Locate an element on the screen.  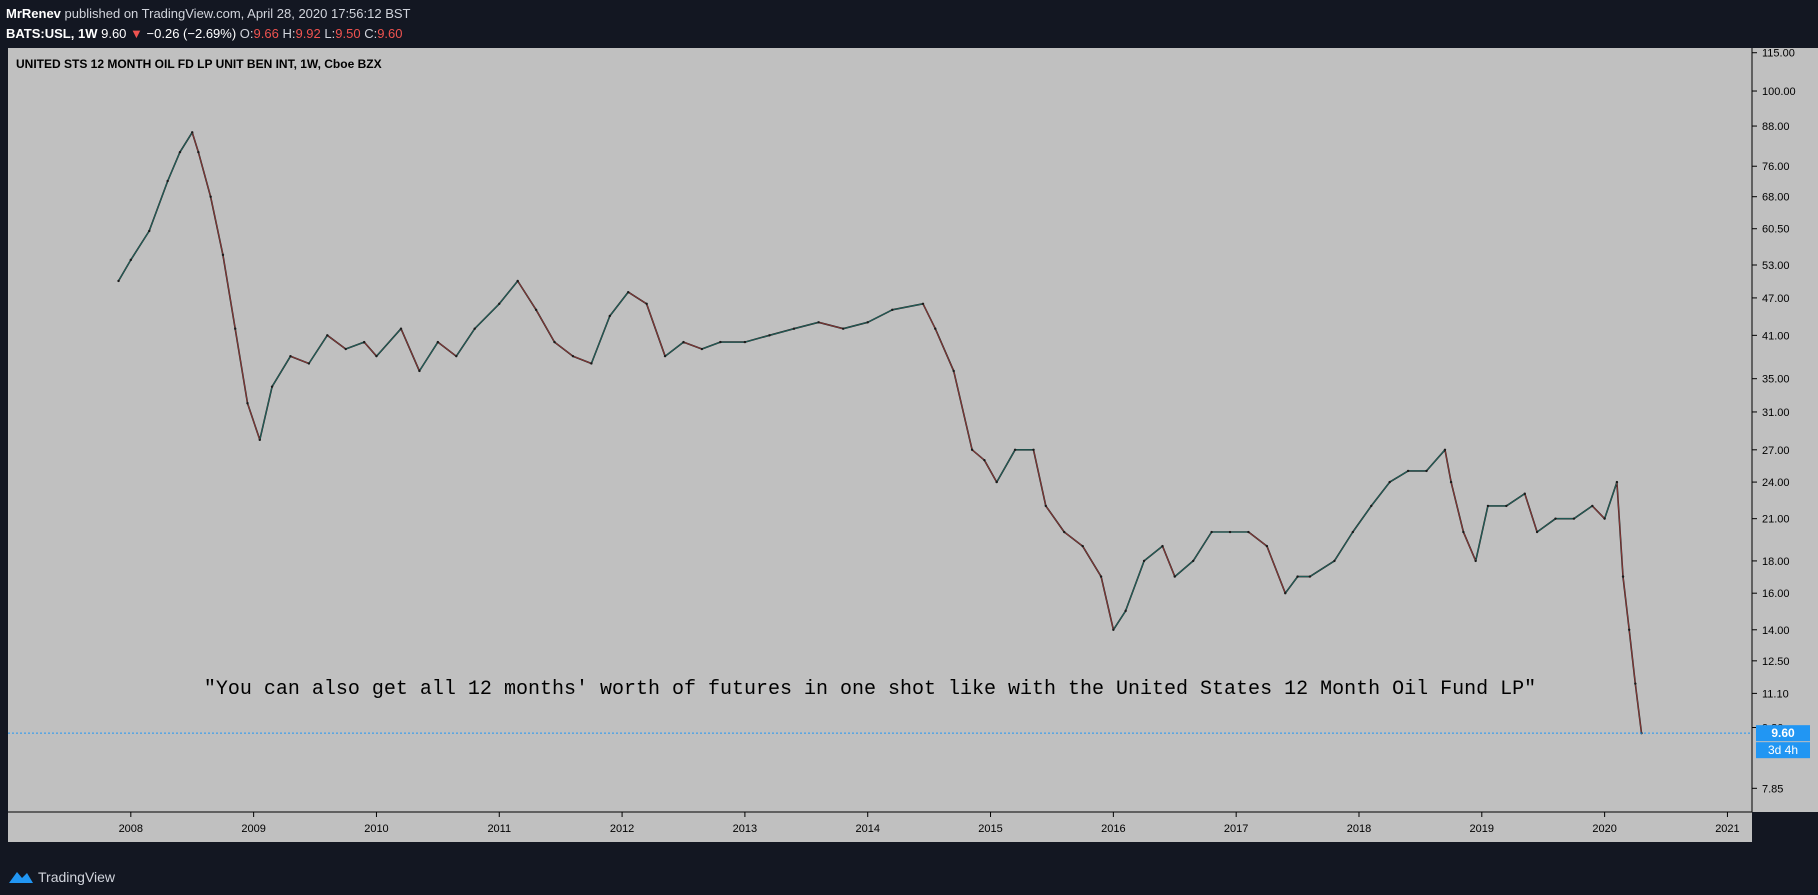
y-tick-label: 12.50 is located at coordinates (1776, 662).